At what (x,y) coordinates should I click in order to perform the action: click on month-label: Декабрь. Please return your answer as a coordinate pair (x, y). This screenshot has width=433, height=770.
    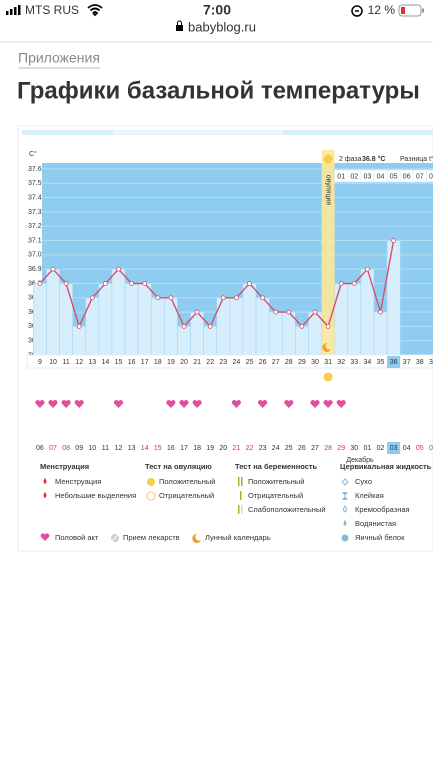
    Looking at the image, I should click on (360, 460).